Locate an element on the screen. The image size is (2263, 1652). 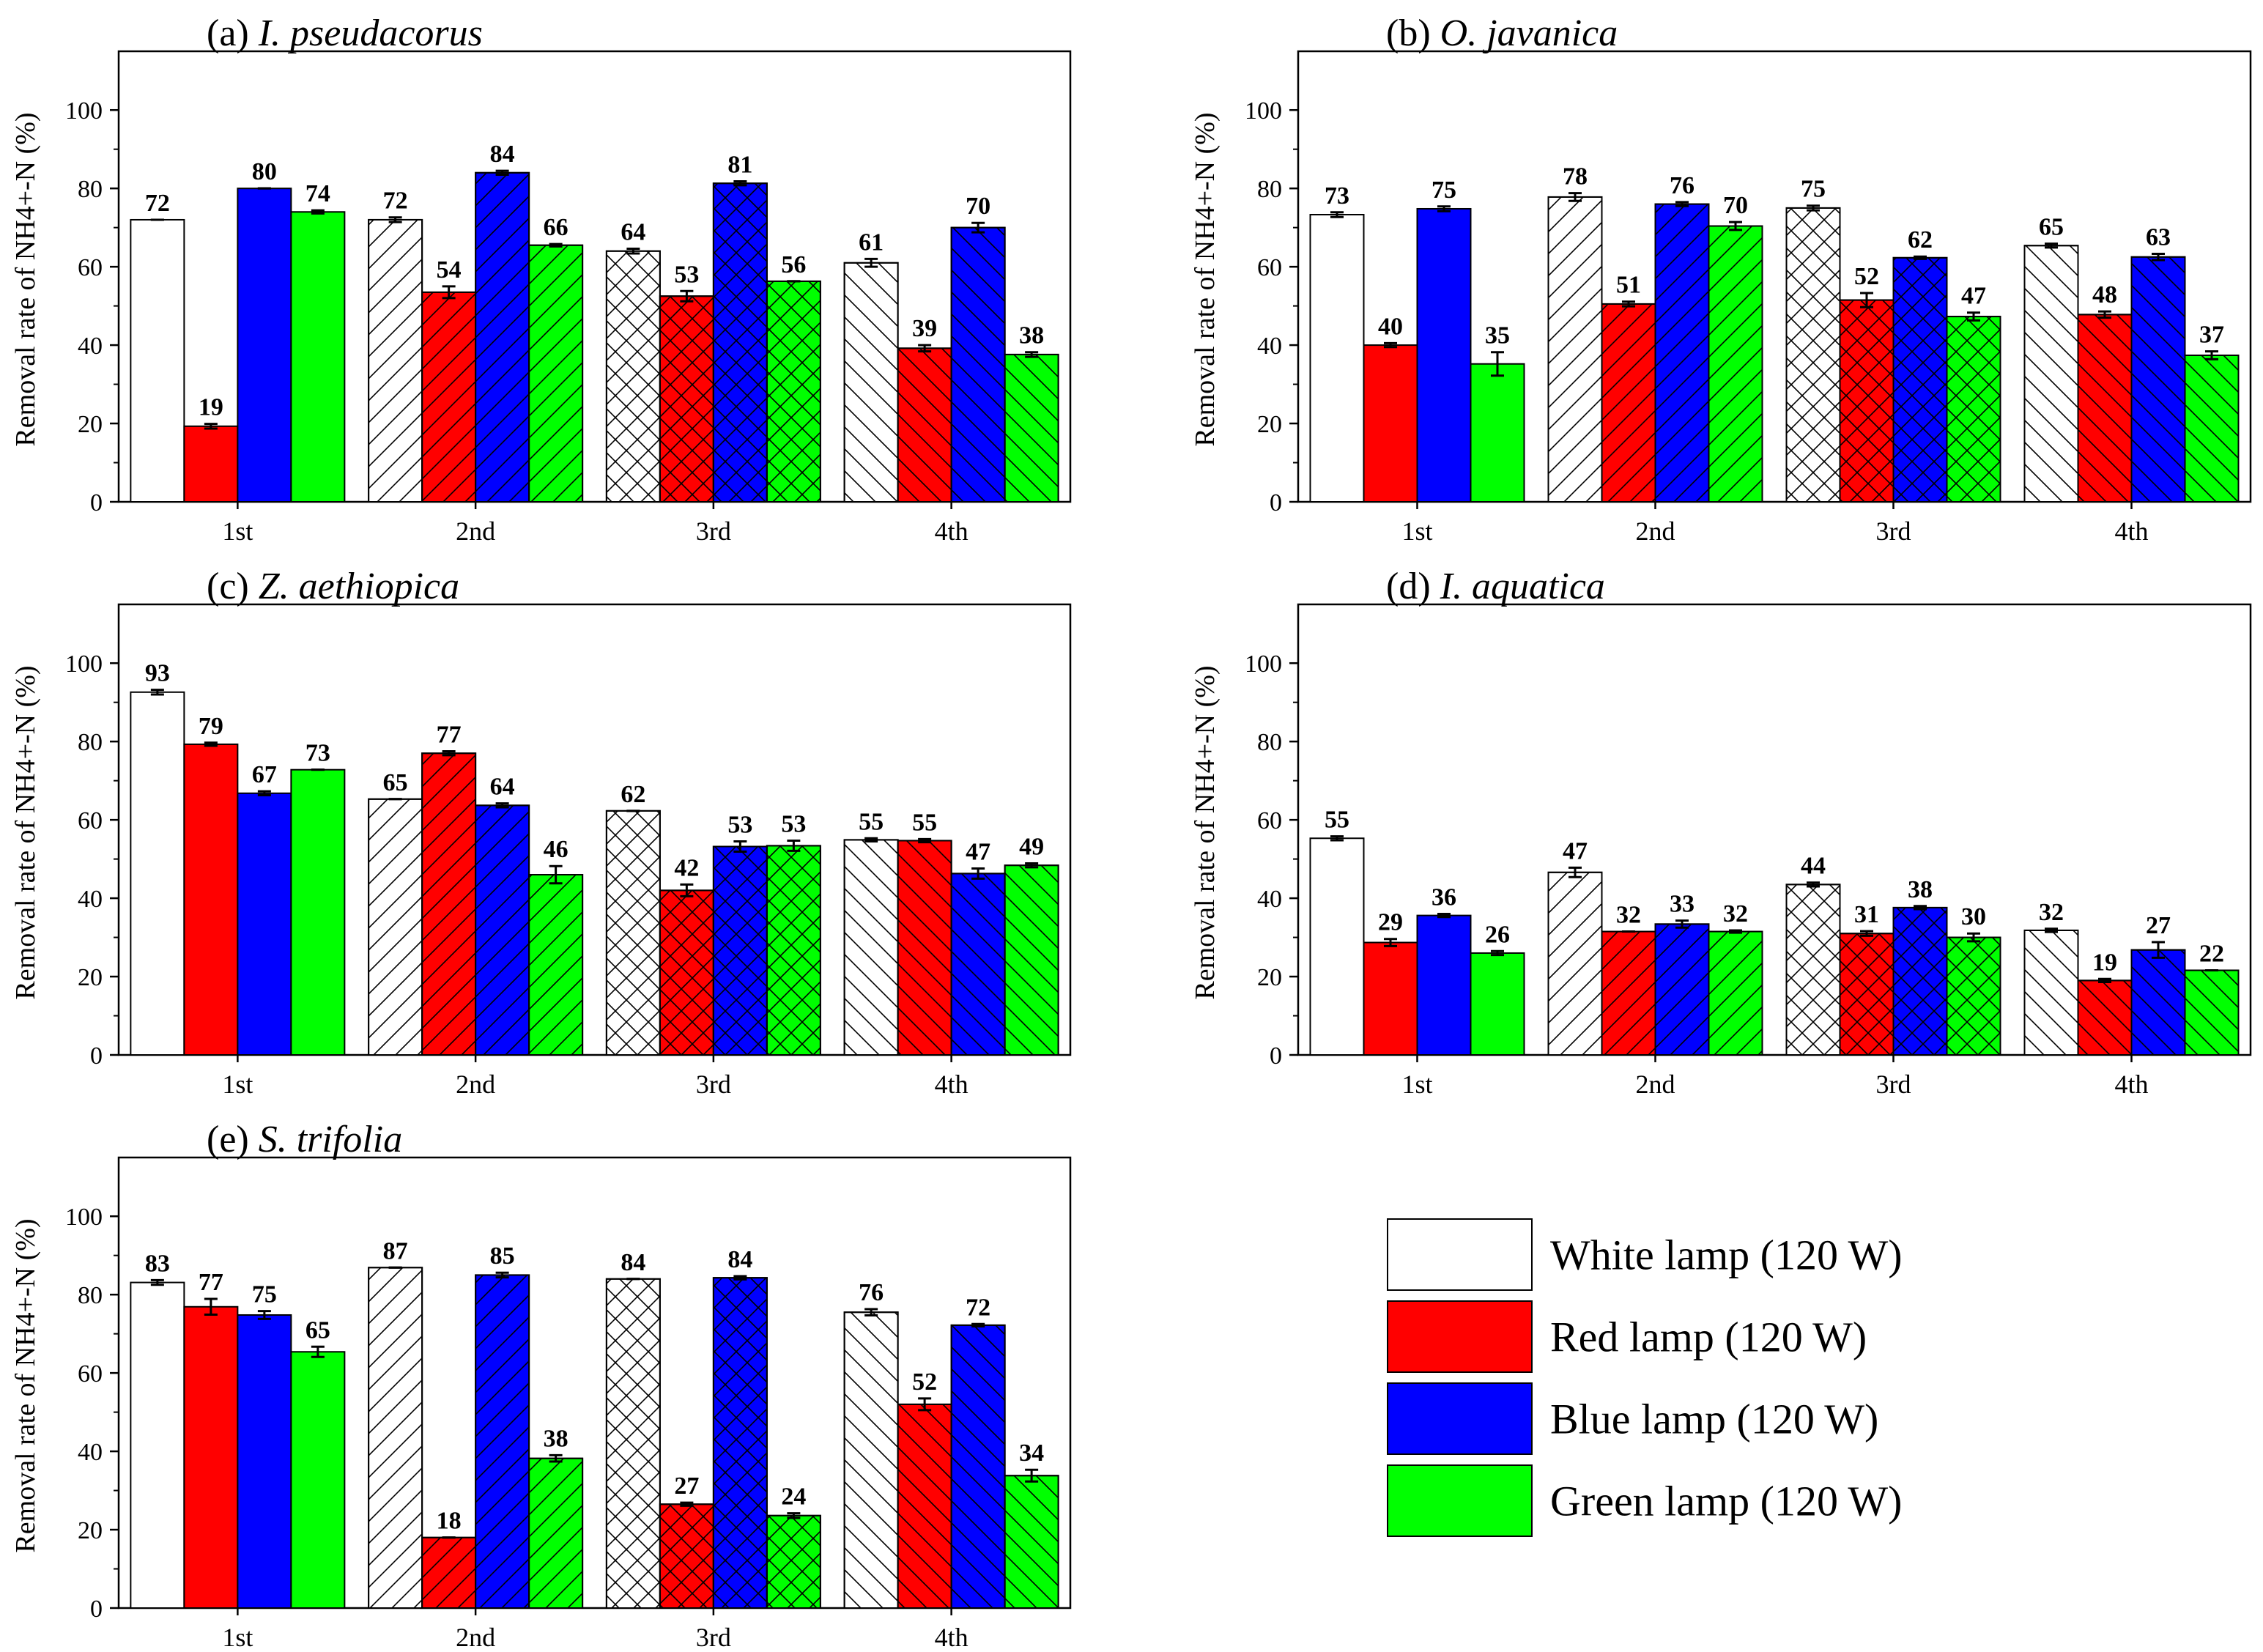
data-label: 52 is located at coordinates (1866, 276).